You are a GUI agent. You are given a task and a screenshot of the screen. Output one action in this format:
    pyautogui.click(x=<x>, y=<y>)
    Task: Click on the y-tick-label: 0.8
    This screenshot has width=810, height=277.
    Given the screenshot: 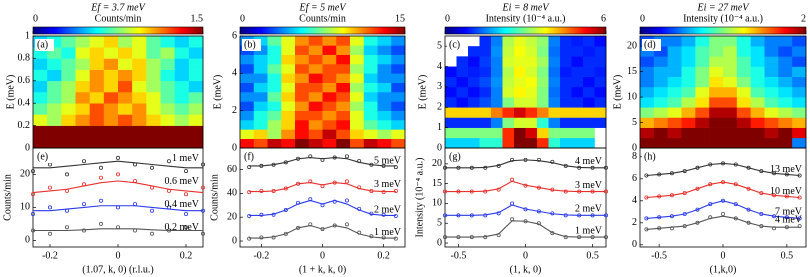 What is the action you would take?
    pyautogui.click(x=24, y=58)
    